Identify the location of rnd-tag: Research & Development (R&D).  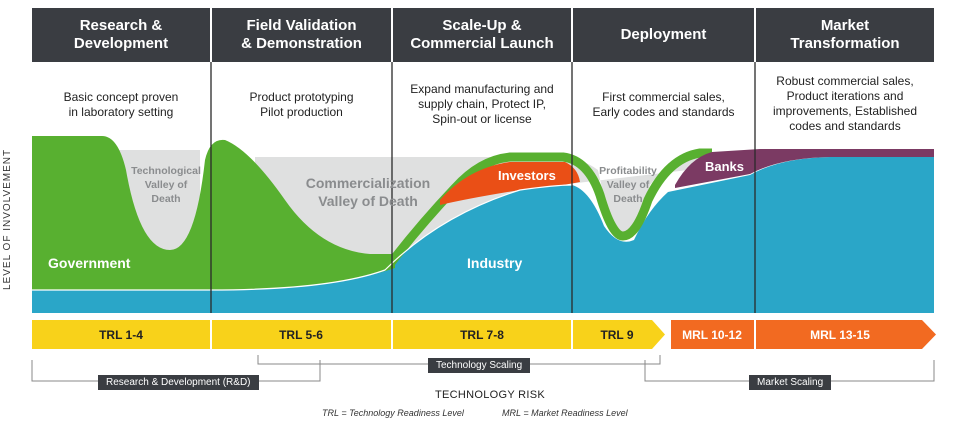
(178, 382).